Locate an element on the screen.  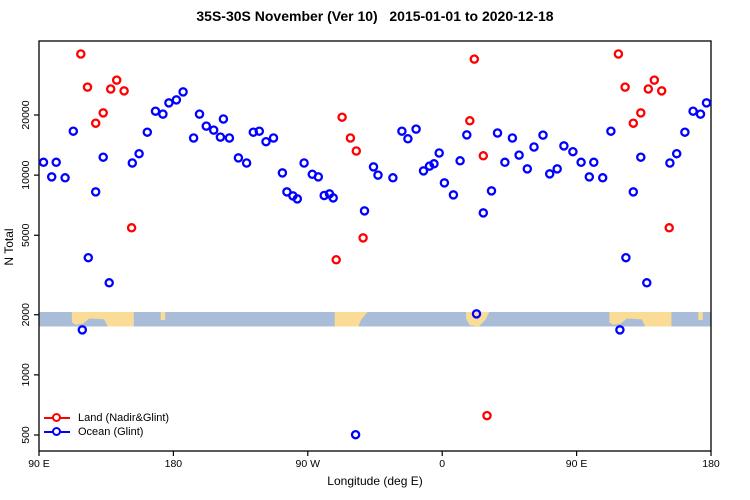
y-tick-label: 1000 is located at coordinates (26, 375).